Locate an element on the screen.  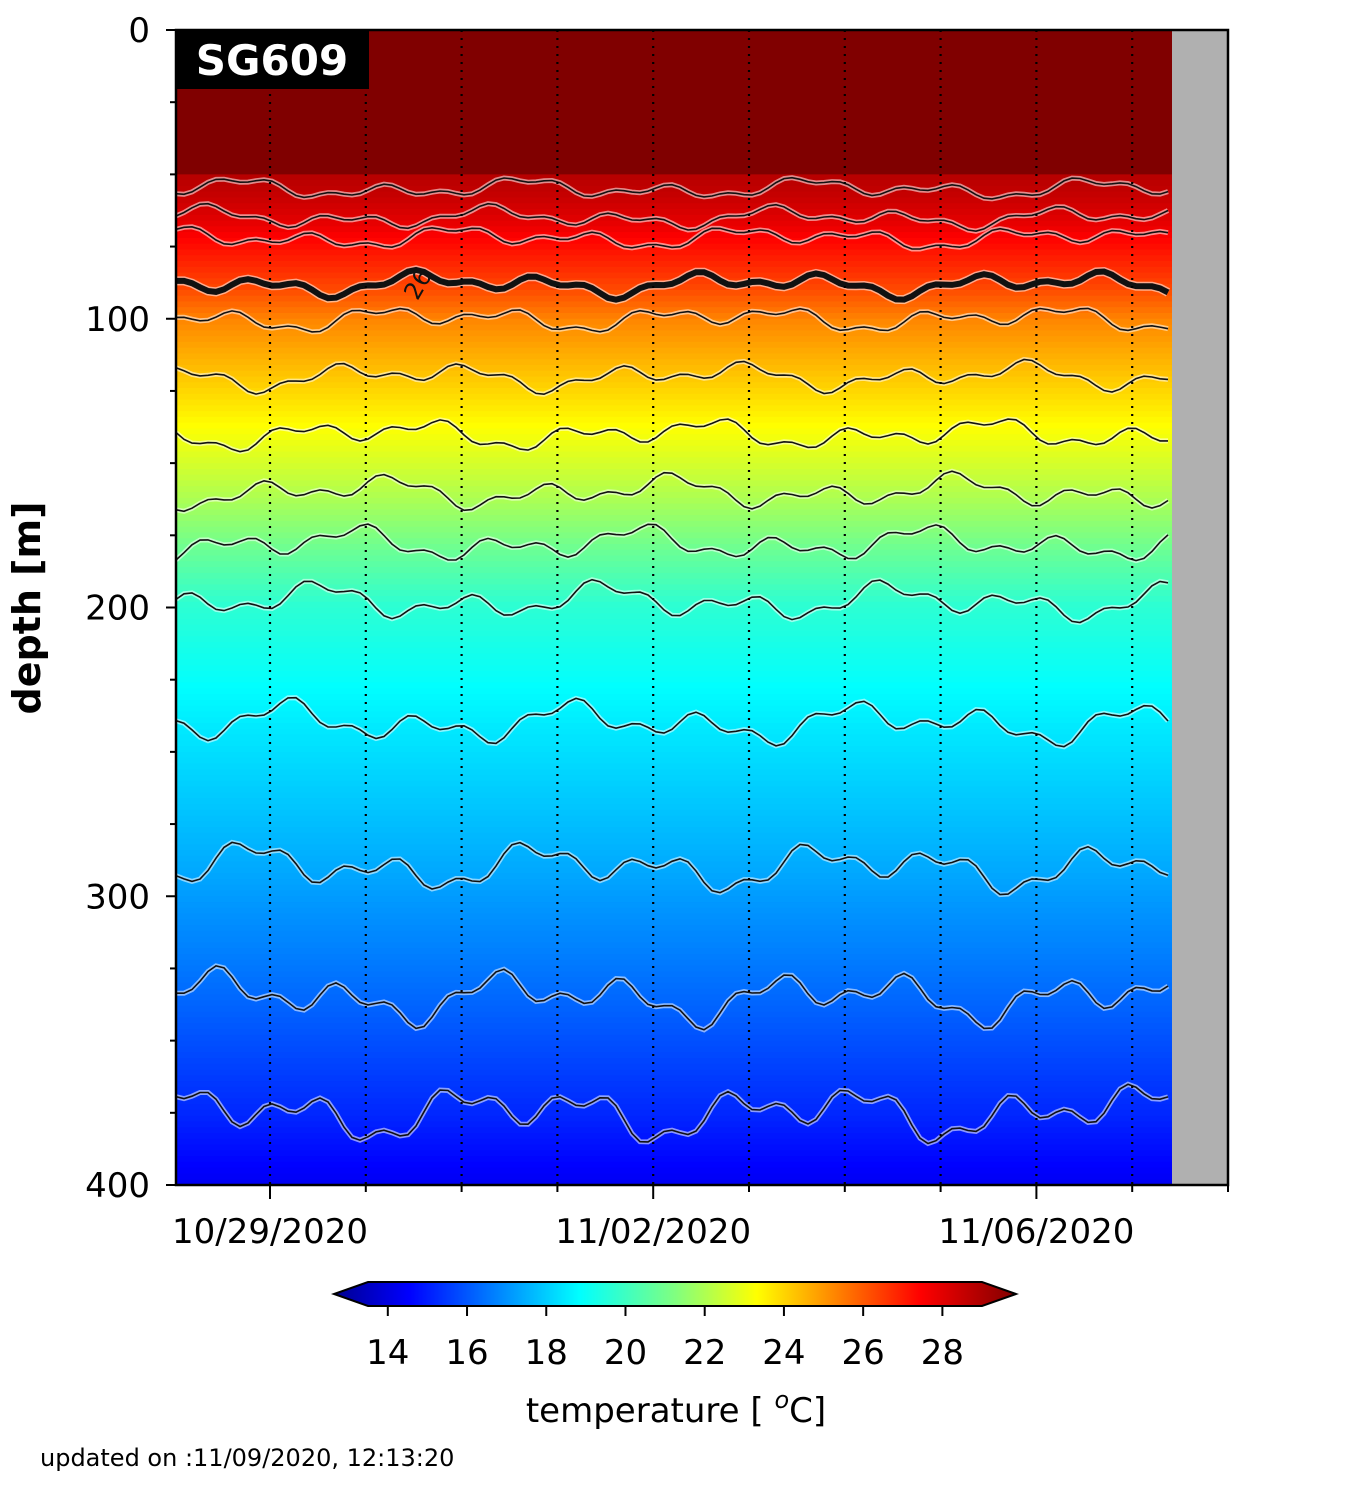
missing-data-region is located at coordinates (1200, 607).